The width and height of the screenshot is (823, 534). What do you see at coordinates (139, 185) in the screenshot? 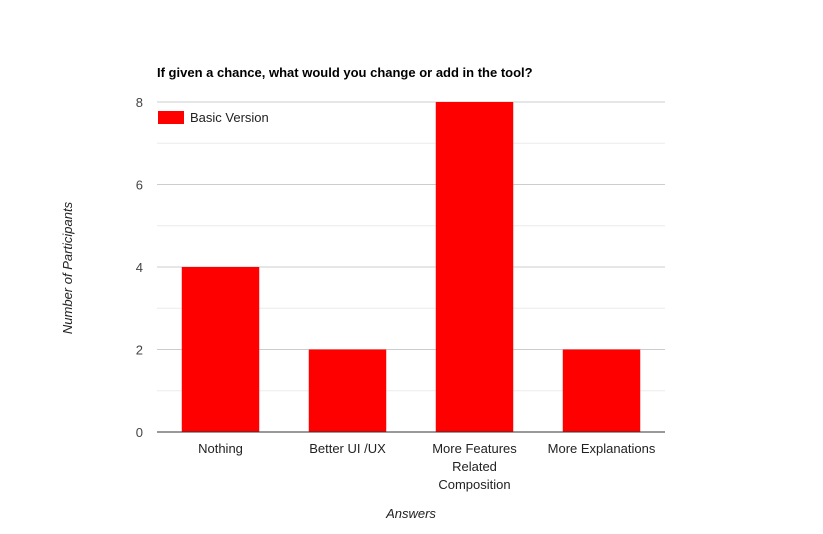
I see `y-tick-label: 6` at bounding box center [139, 185].